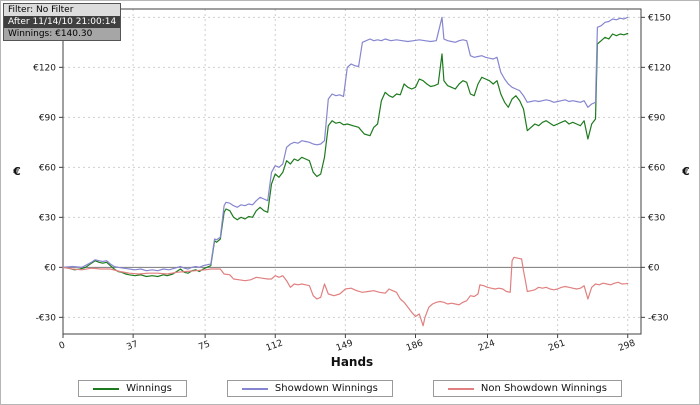 Image resolution: width=700 pixels, height=405 pixels. I want to click on svg-text: 224, so click(487, 345).